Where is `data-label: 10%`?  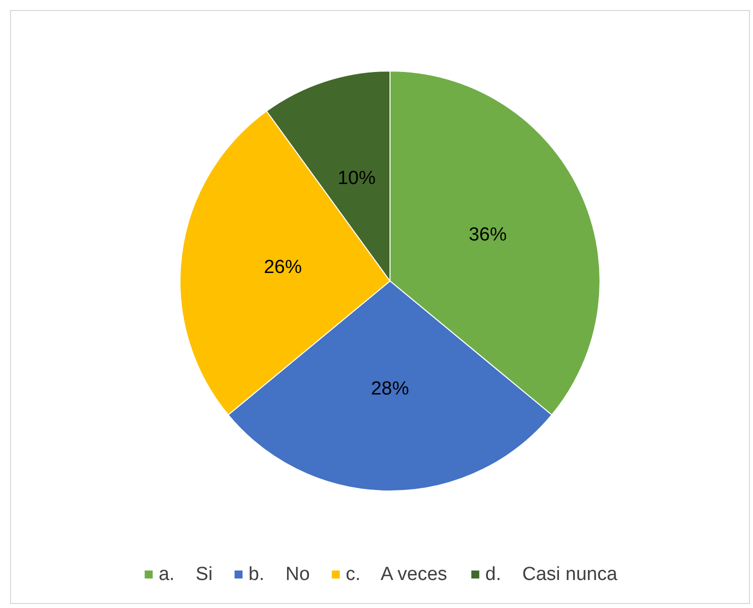 data-label: 10% is located at coordinates (357, 178).